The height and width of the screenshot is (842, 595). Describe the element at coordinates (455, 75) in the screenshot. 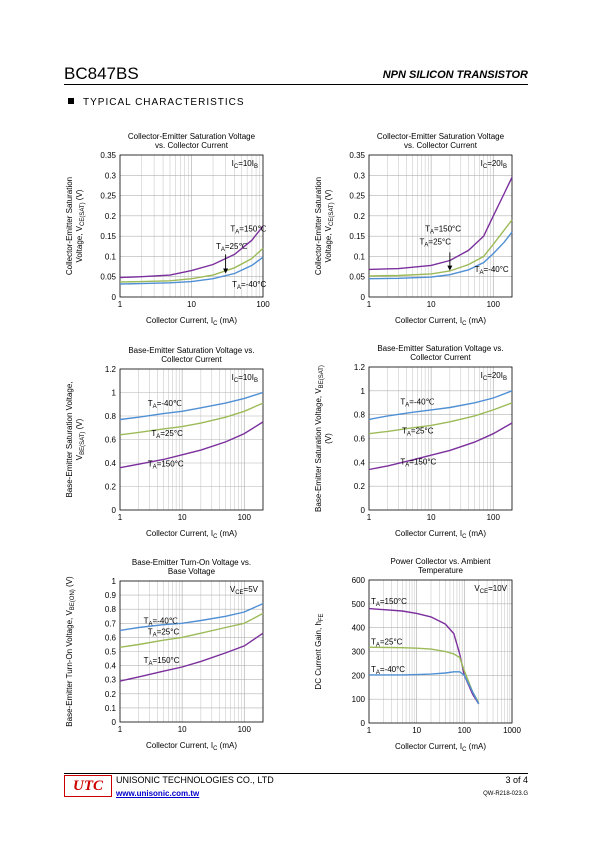

I see `transistor-type: NPN SILICON TRANSISTOR` at that location.